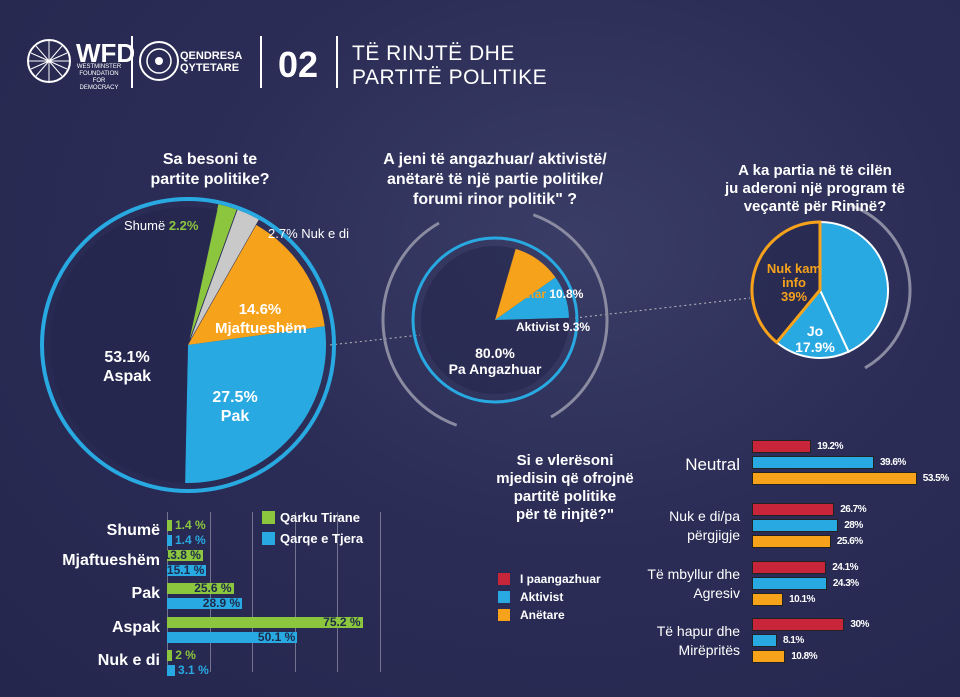 The width and height of the screenshot is (960, 697). What do you see at coordinates (449, 66) in the screenshot?
I see `page-title: TË RINJTË DHE PARTITË POLITIKE` at bounding box center [449, 66].